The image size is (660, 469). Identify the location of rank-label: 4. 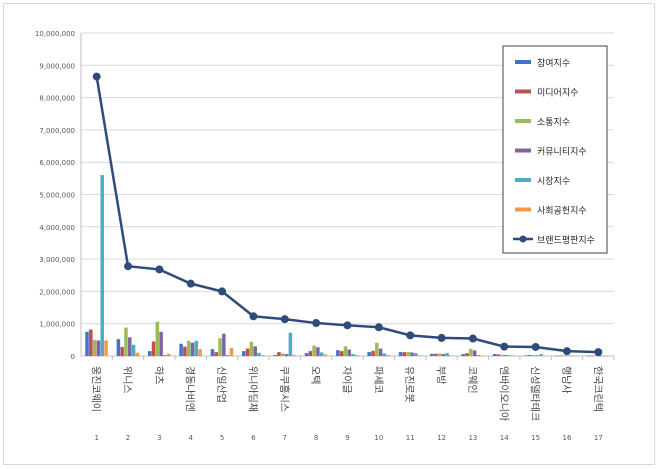
(191, 438).